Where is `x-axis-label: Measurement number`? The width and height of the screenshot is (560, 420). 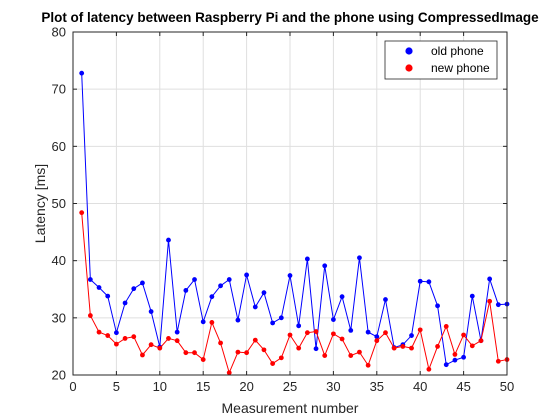 x-axis-label: Measurement number is located at coordinates (290, 408).